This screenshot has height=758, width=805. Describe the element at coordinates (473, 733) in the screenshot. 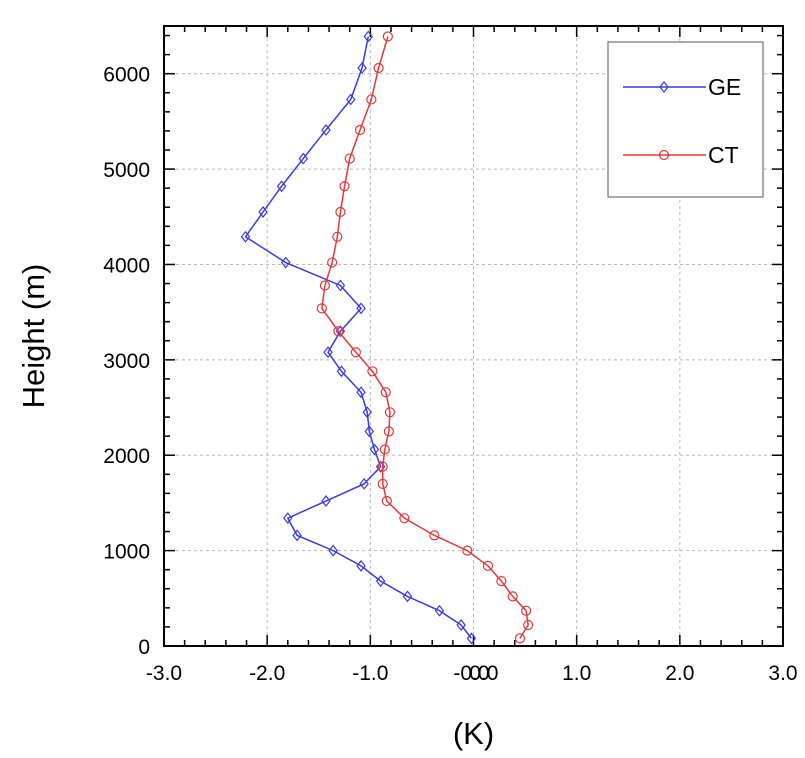

I see `x-axis-title: (K)` at that location.